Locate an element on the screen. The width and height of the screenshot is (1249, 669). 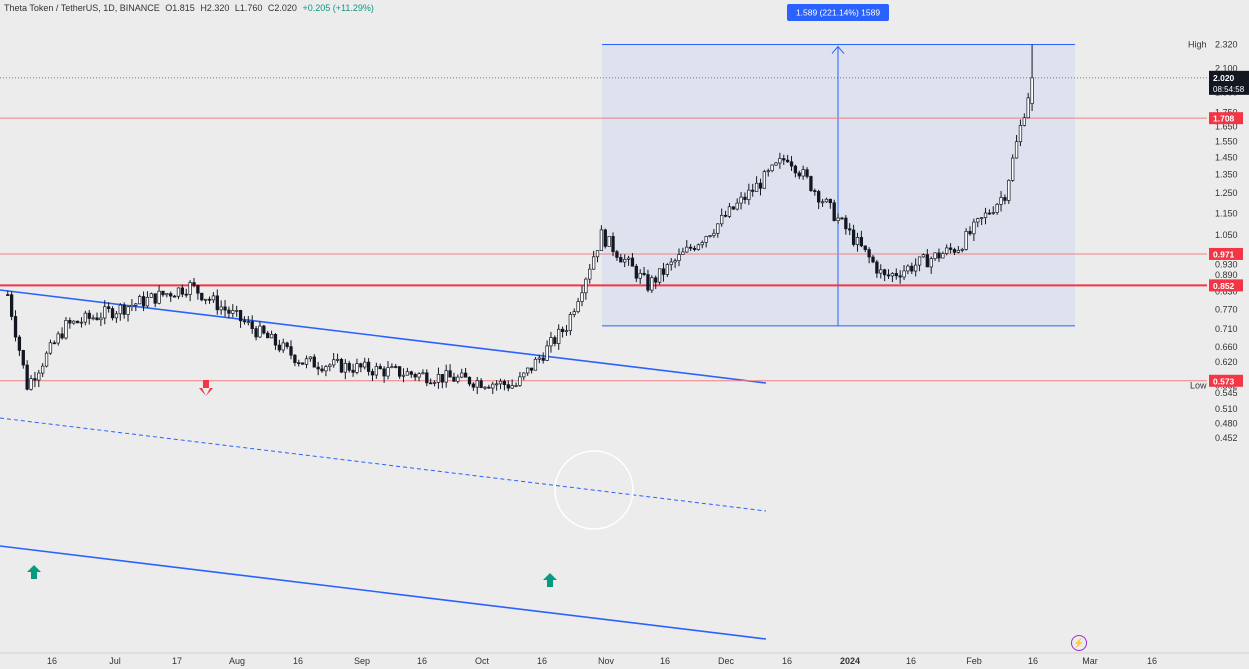
price-tick: 0.620 is located at coordinates (1226, 362).